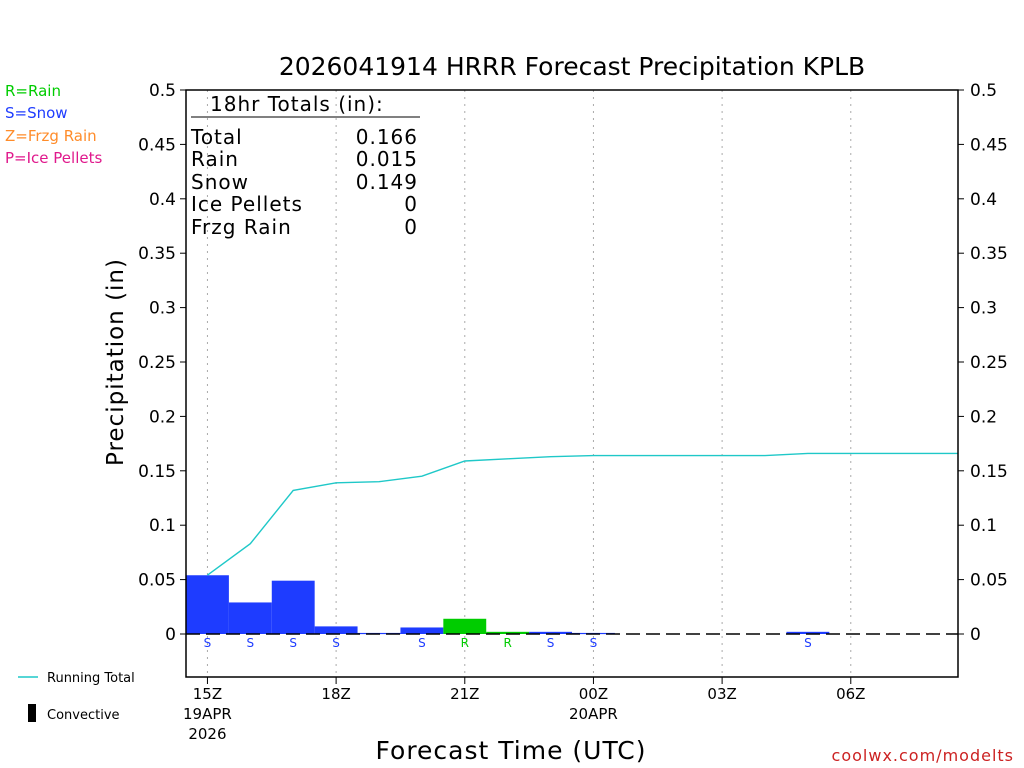  I want to click on totals-label: Rain, so click(215, 159).